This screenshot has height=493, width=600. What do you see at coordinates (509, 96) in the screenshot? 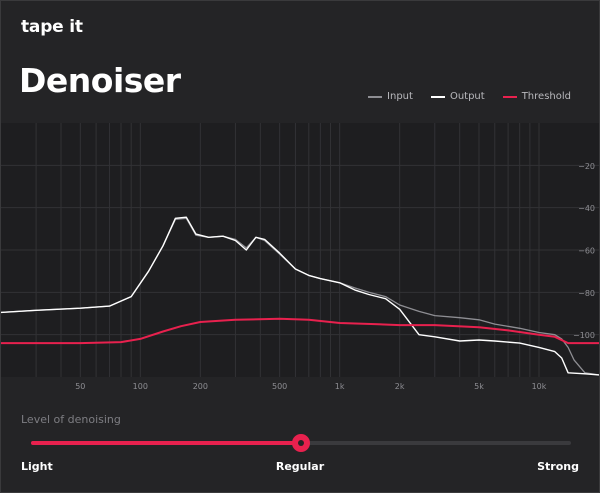
I see `legend-swatch-threshold` at bounding box center [509, 96].